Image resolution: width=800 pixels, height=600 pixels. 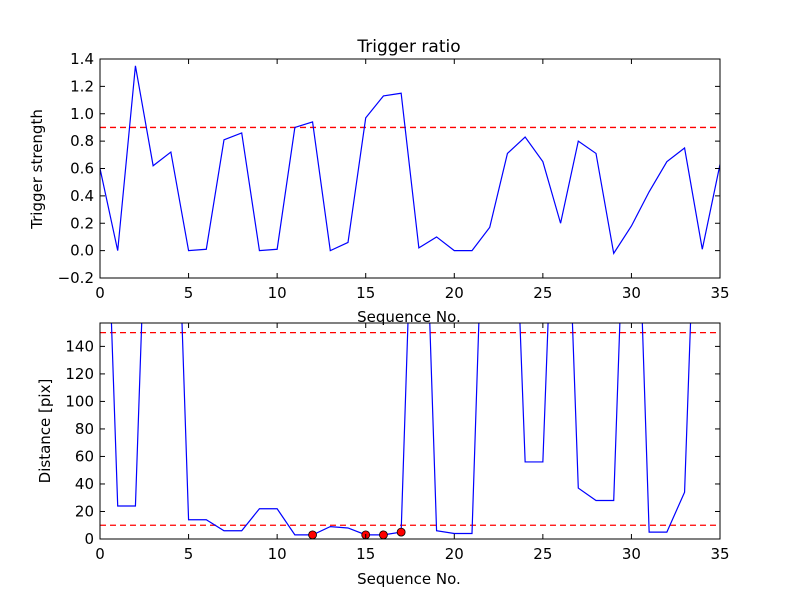 I want to click on chart-title: Trigger ratio, so click(x=408, y=47).